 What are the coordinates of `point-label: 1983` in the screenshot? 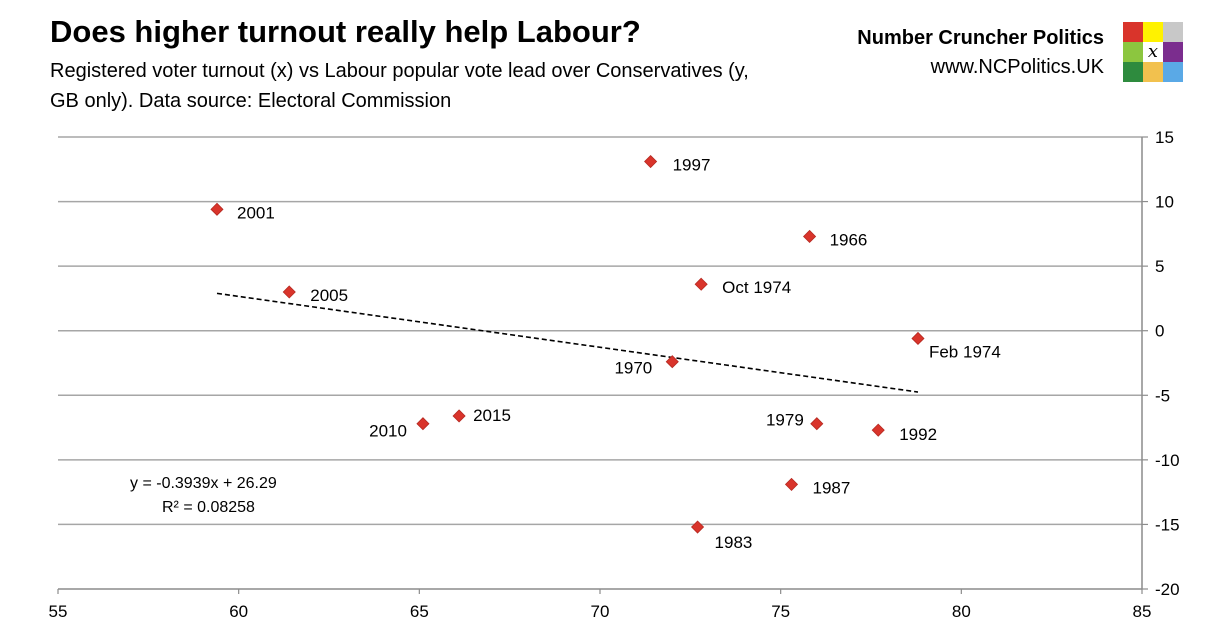 It's located at (734, 542).